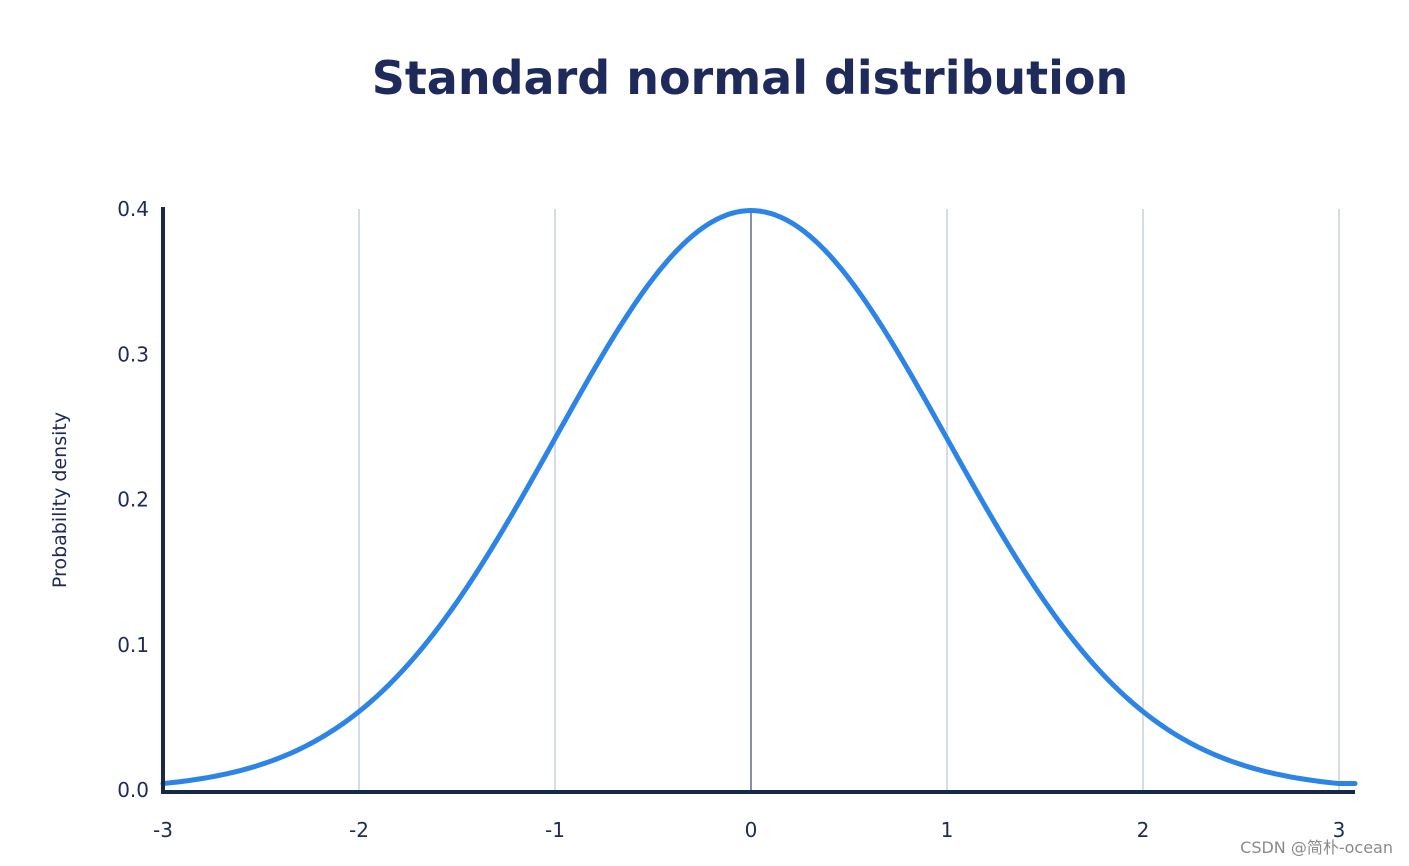 The image size is (1409, 866). I want to click on x-tick-label: -2, so click(359, 830).